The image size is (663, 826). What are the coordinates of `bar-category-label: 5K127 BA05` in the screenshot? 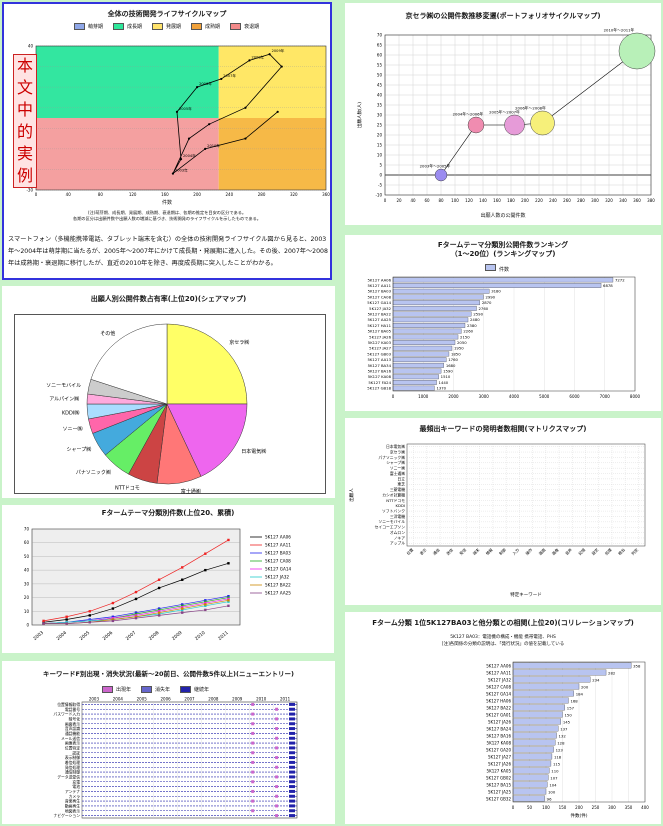 It's located at (380, 331).